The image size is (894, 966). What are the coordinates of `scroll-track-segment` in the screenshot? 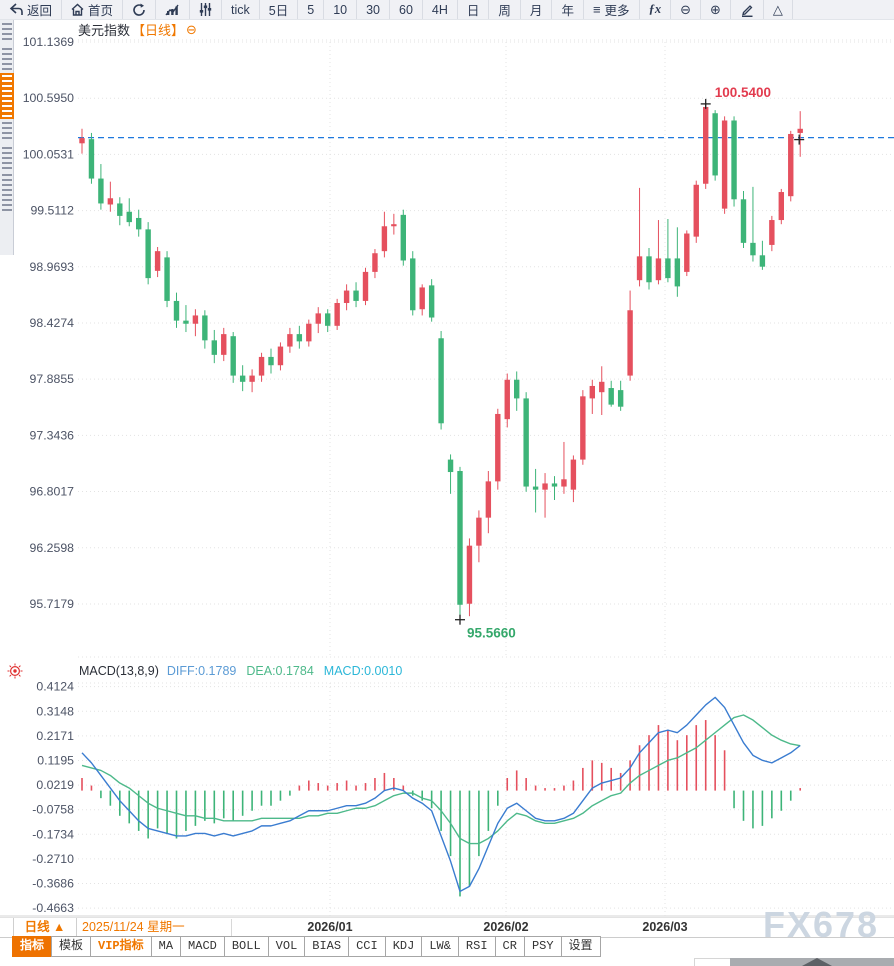 It's located at (713, 962).